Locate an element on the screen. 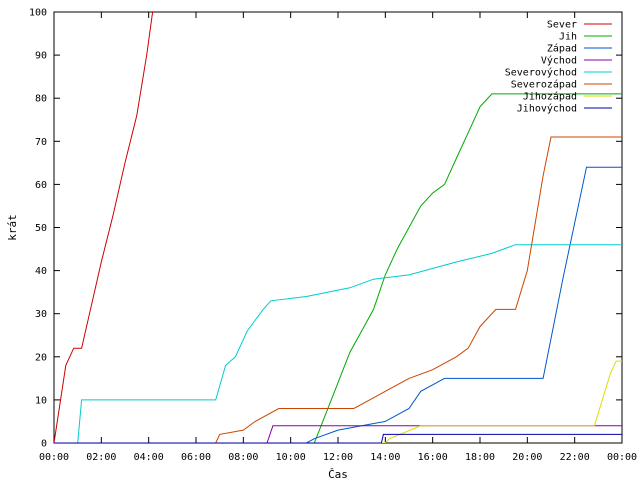  legend-label: Východ is located at coordinates (559, 61).